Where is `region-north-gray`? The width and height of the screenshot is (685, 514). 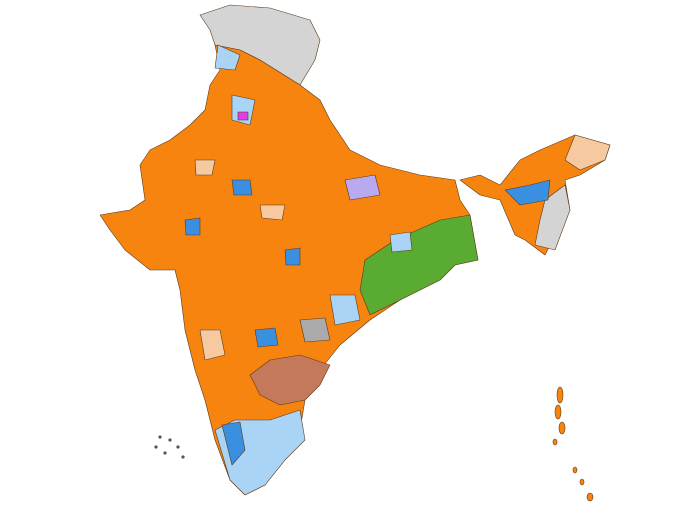 region-north-gray is located at coordinates (260, 45).